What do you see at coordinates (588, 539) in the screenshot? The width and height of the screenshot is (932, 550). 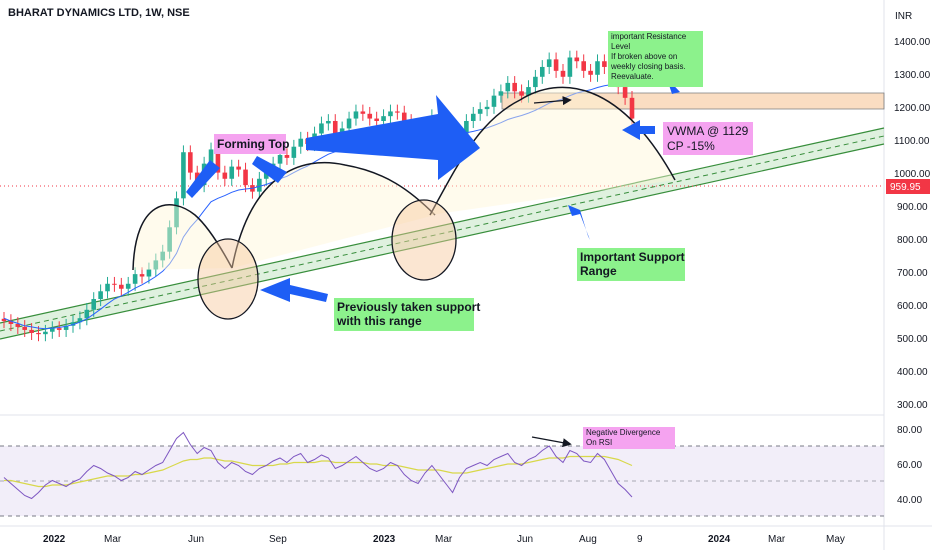 I see `time-tick: Aug` at bounding box center [588, 539].